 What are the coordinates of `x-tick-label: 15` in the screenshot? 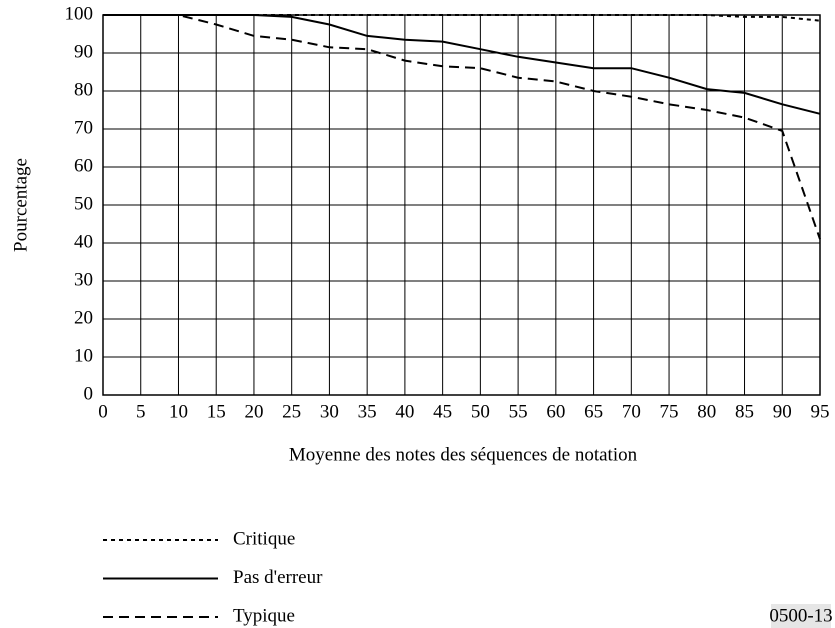 It's located at (216, 411).